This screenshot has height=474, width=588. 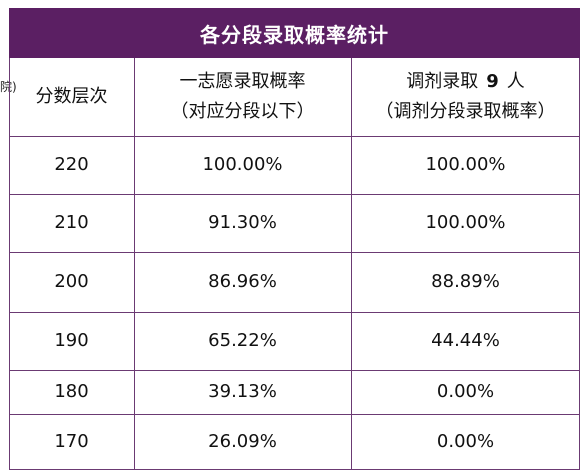 What do you see at coordinates (71, 340) in the screenshot?
I see `score-cell: 190` at bounding box center [71, 340].